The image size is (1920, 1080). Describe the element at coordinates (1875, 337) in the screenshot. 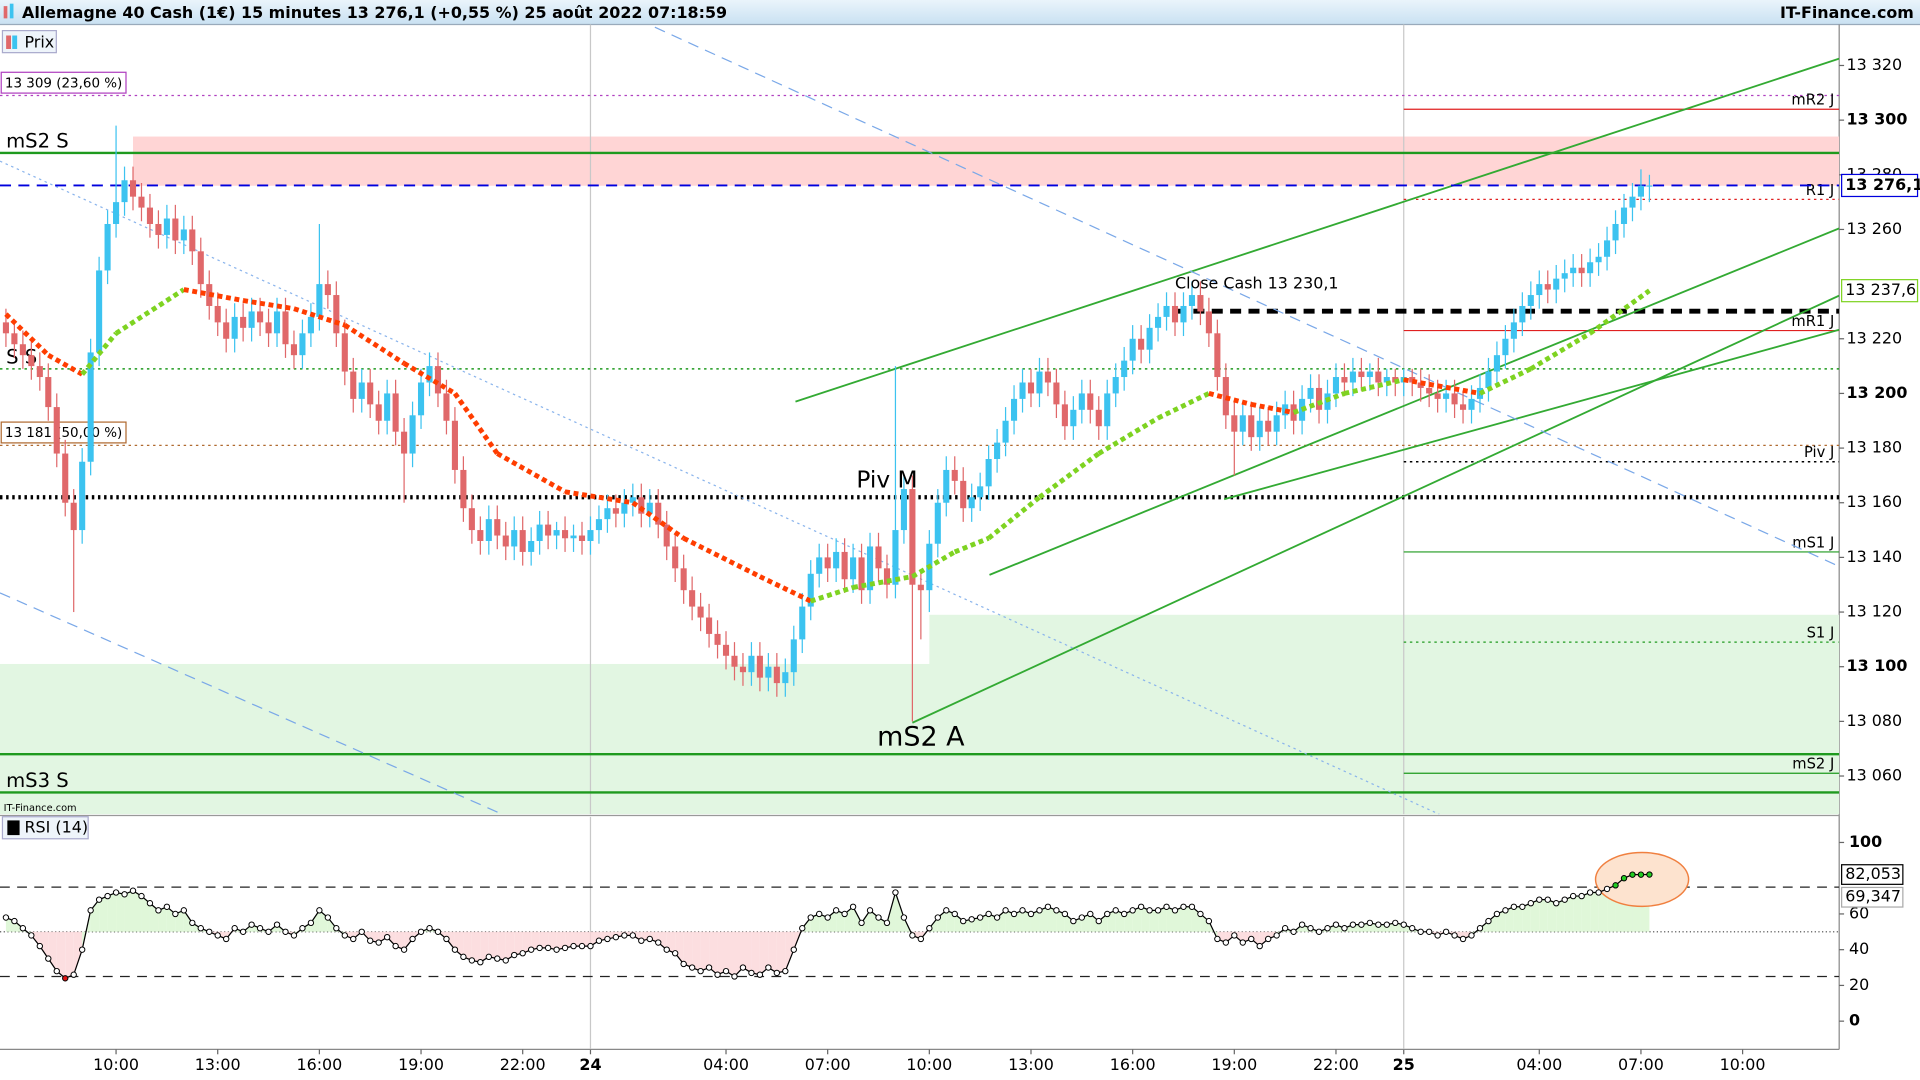

I see `y-tick-label: 13 220` at that location.